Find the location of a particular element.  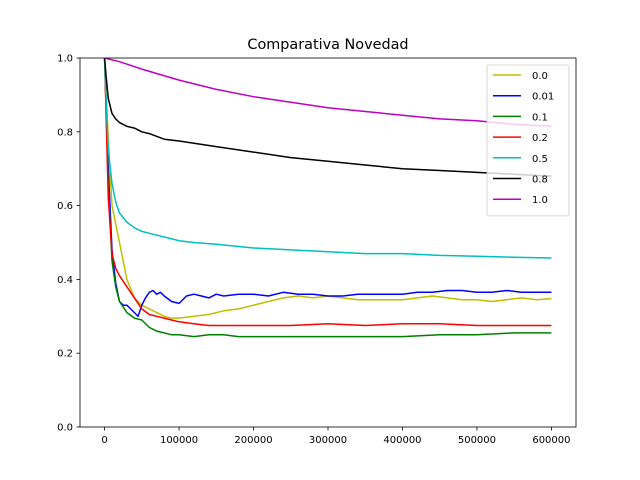

x-tick-label: 400000 is located at coordinates (402, 440).